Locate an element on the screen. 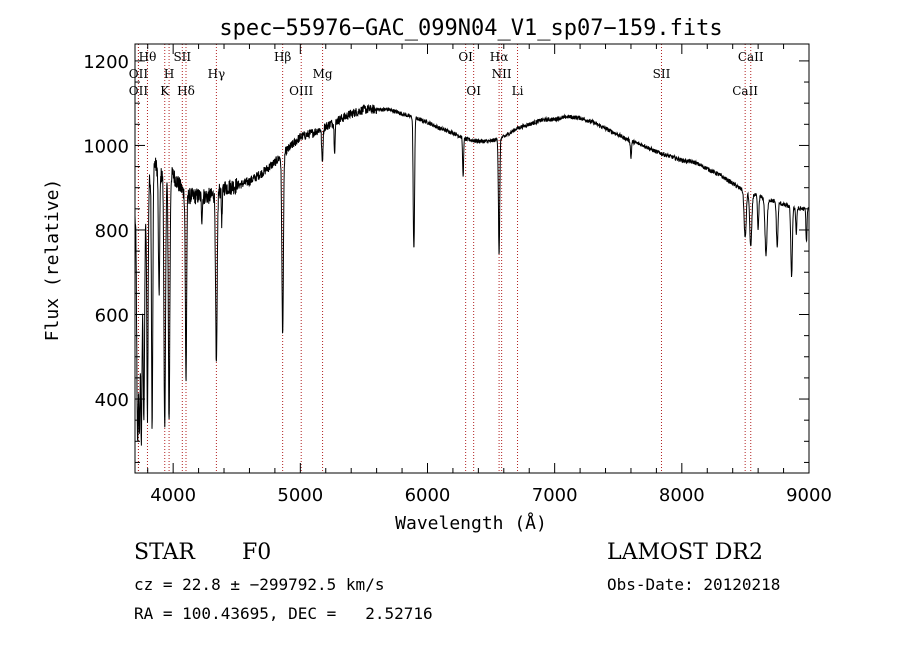 The image size is (900, 649). y-tick-label-0: 400 is located at coordinates (112, 400).